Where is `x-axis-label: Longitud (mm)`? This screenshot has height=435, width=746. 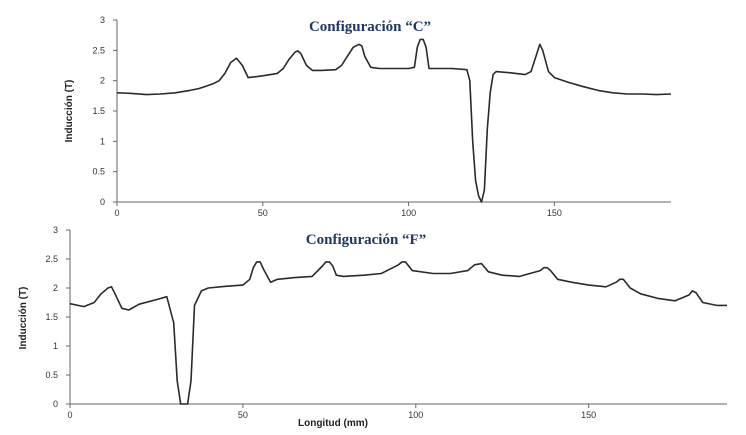 x-axis-label: Longitud (mm) is located at coordinates (333, 423).